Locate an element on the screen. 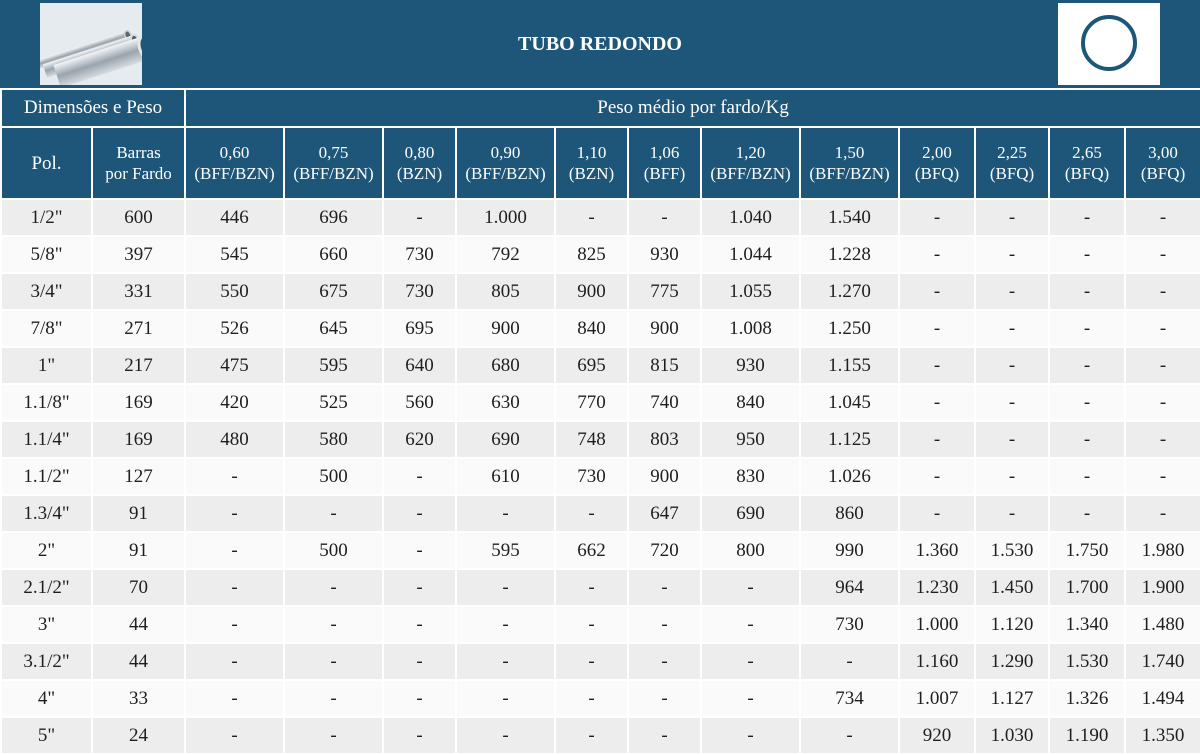 This screenshot has height=755, width=1200. cell-weight: 1.900 is located at coordinates (1162, 587).